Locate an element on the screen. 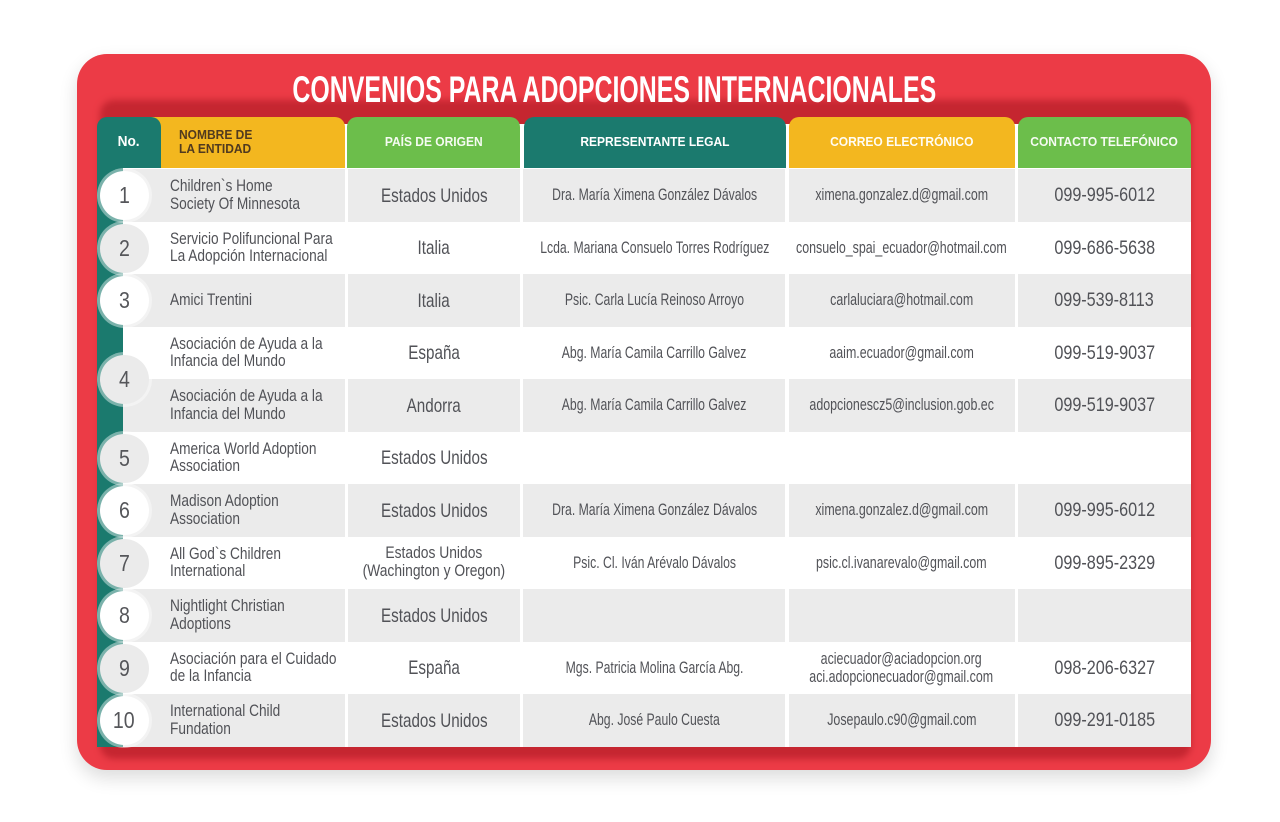 This screenshot has height=822, width=1280. row-number-circle: 8 is located at coordinates (124, 616).